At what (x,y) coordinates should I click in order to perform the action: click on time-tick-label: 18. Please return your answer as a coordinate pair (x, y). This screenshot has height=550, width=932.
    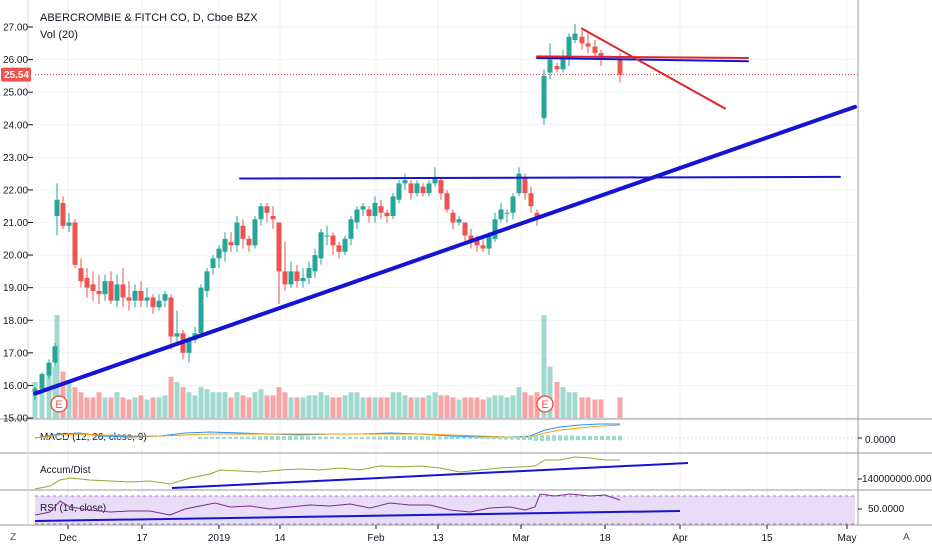
    Looking at the image, I should click on (605, 538).